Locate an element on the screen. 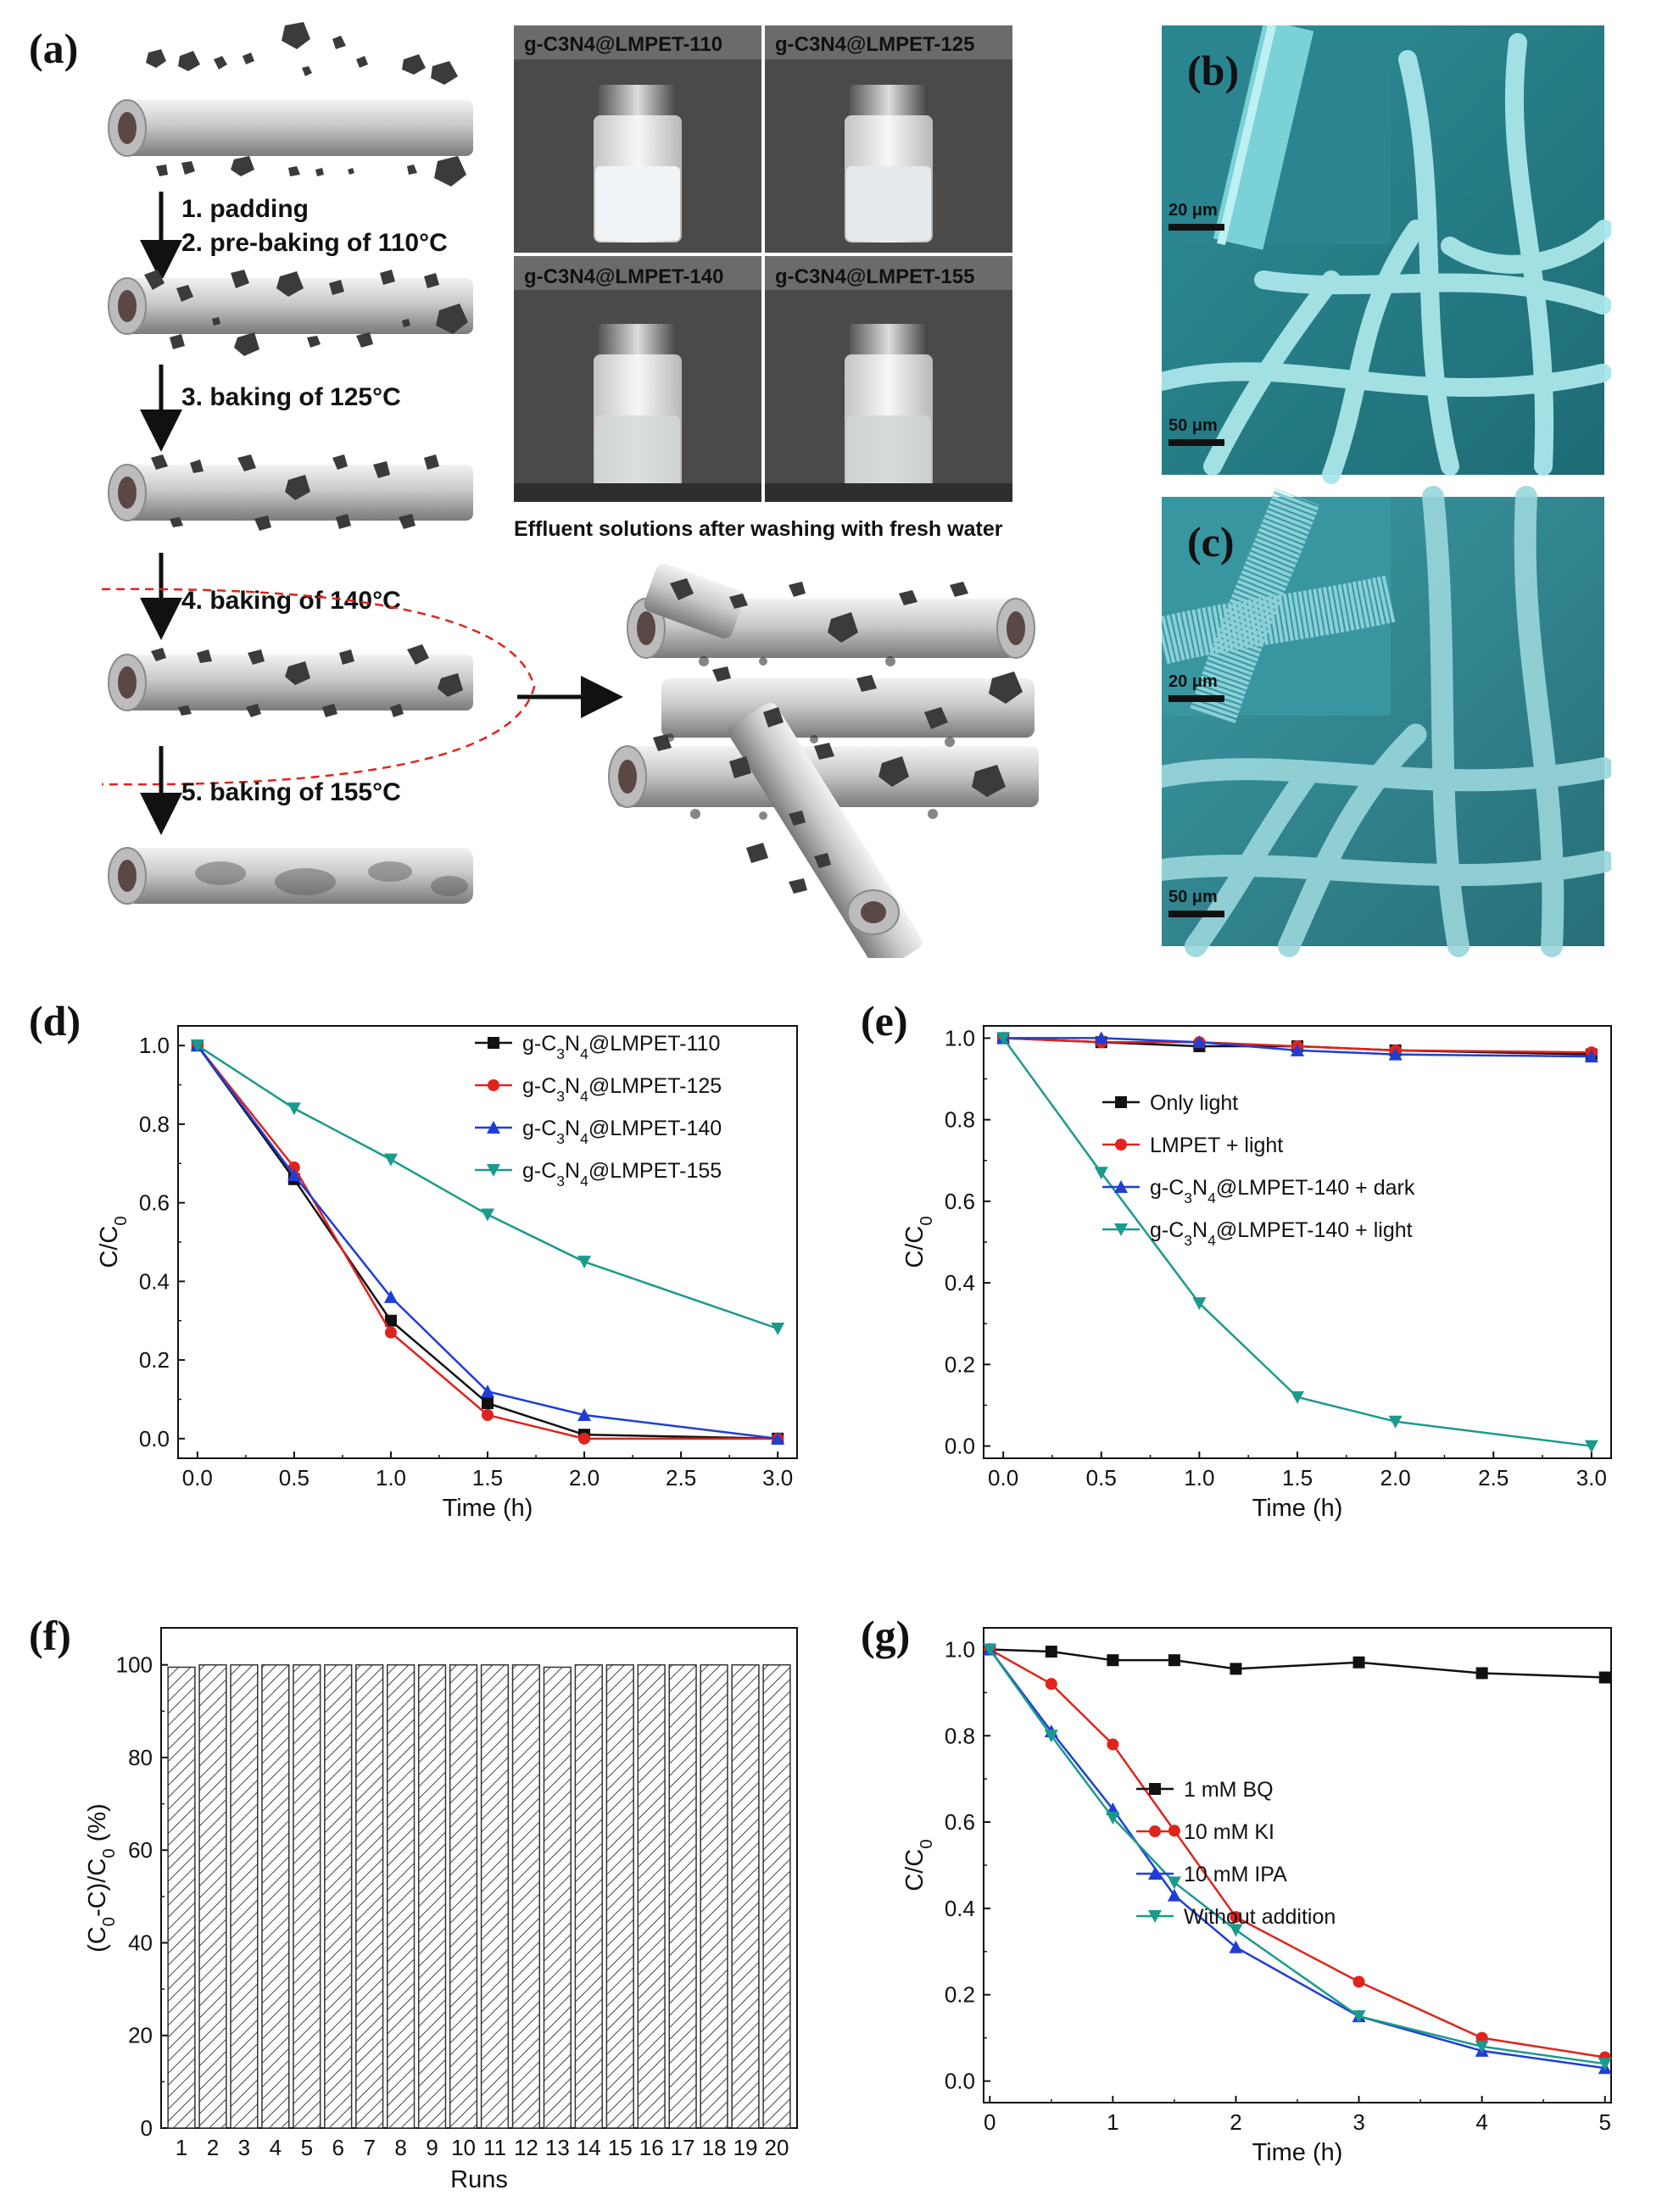 This screenshot has height=2212, width=1662. photo-125: g-C3N4@LMPET-125 is located at coordinates (888, 139).